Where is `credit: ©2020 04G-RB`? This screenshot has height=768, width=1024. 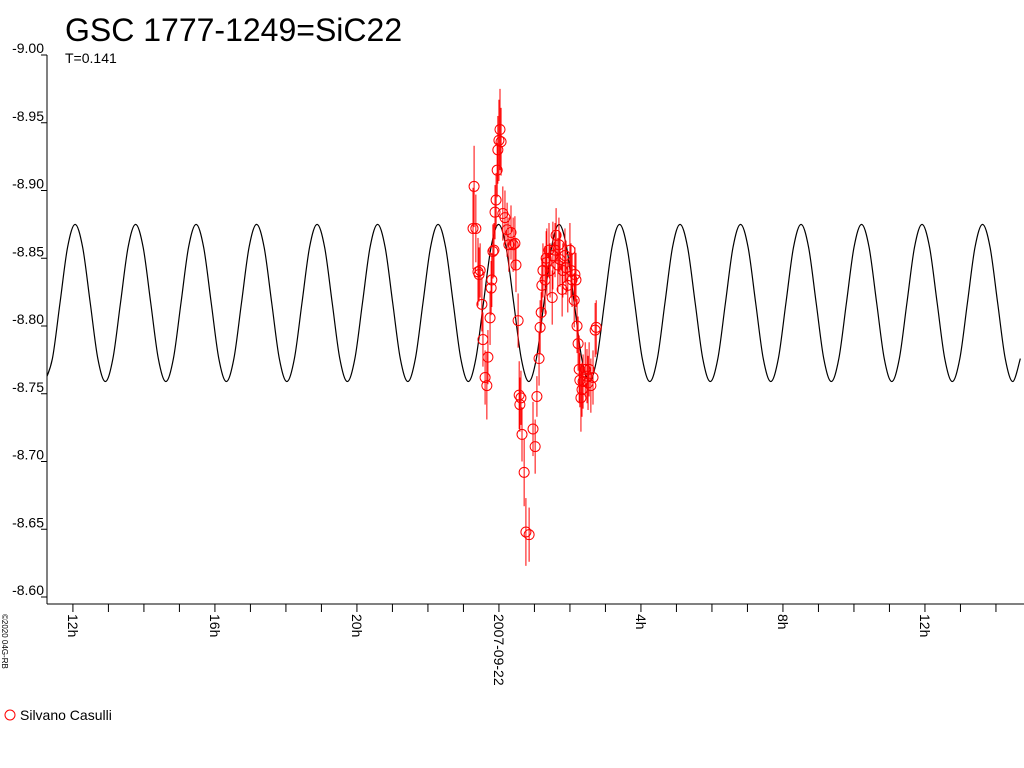
credit: ©2020 04G-RB is located at coordinates (4, 641).